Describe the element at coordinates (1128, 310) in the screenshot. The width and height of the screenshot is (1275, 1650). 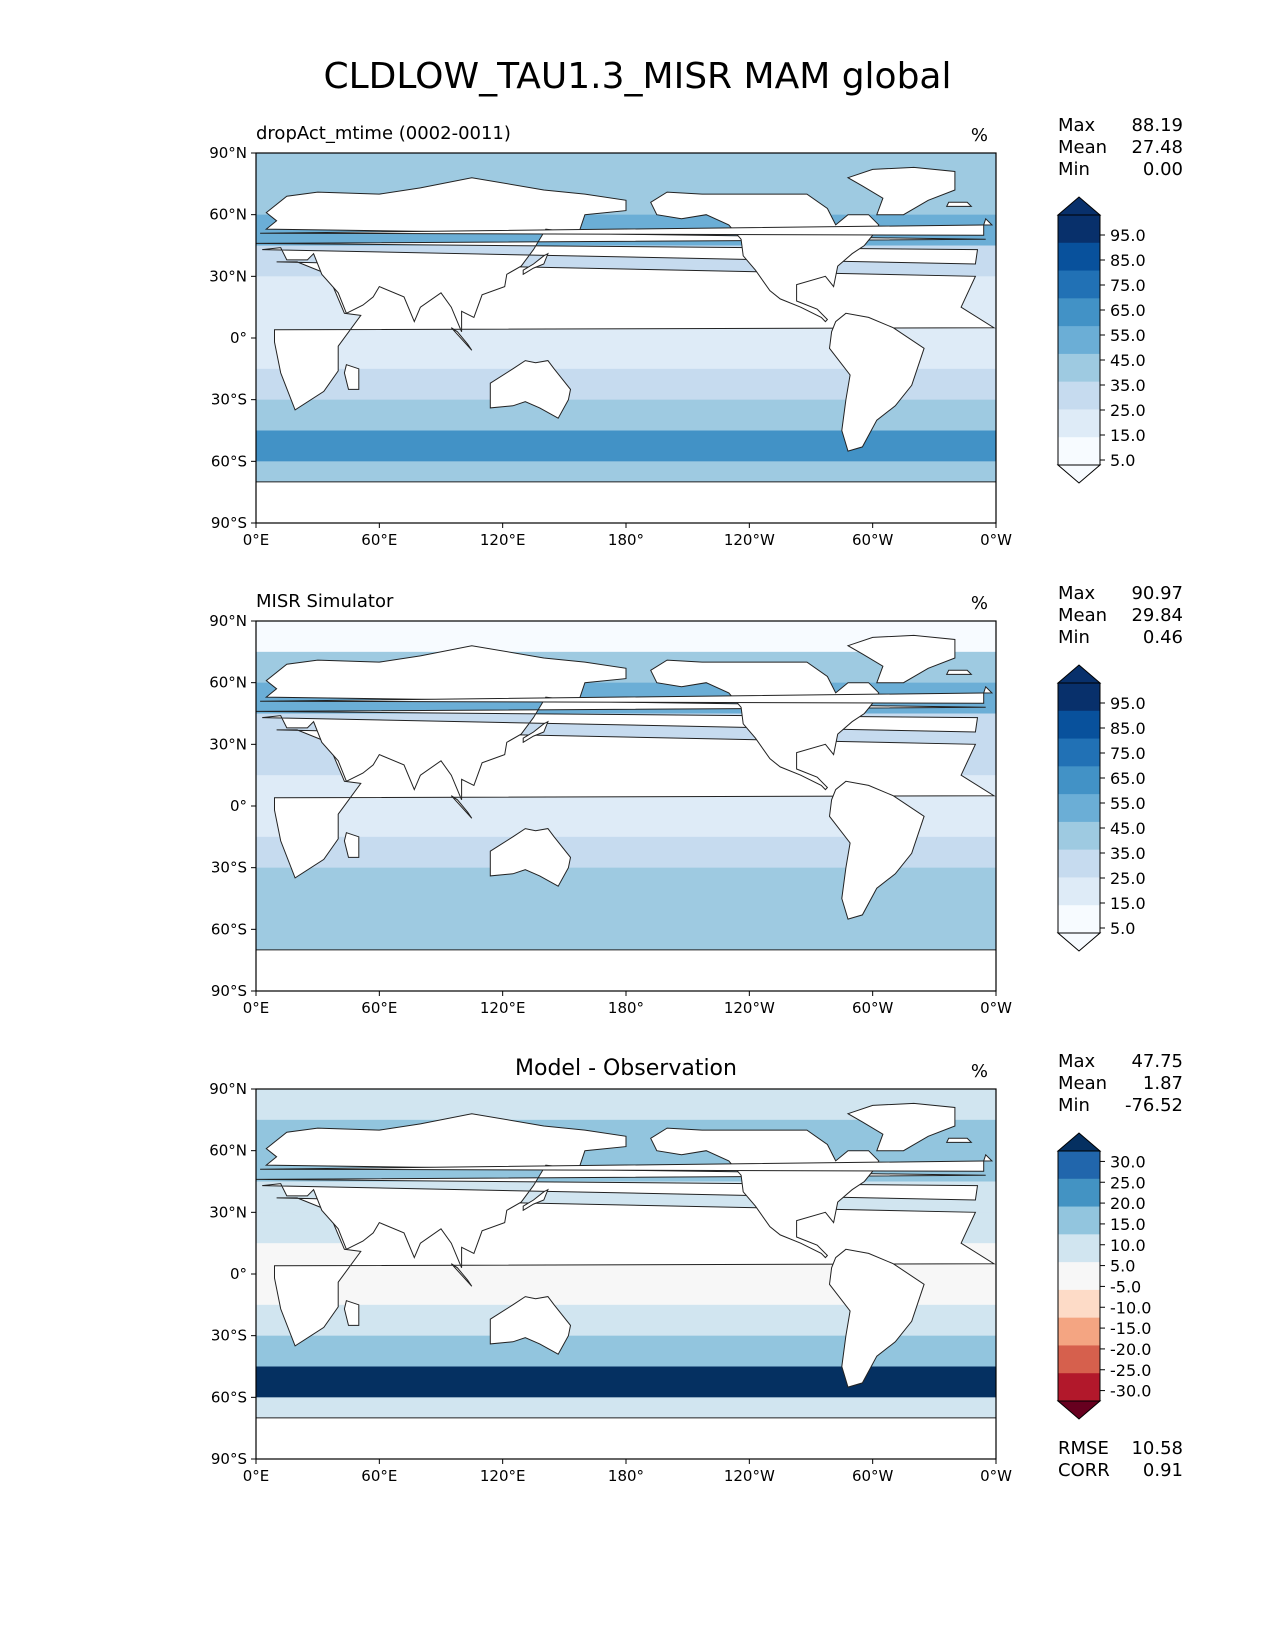
I see `colorbar-tick-label: 65.0` at that location.